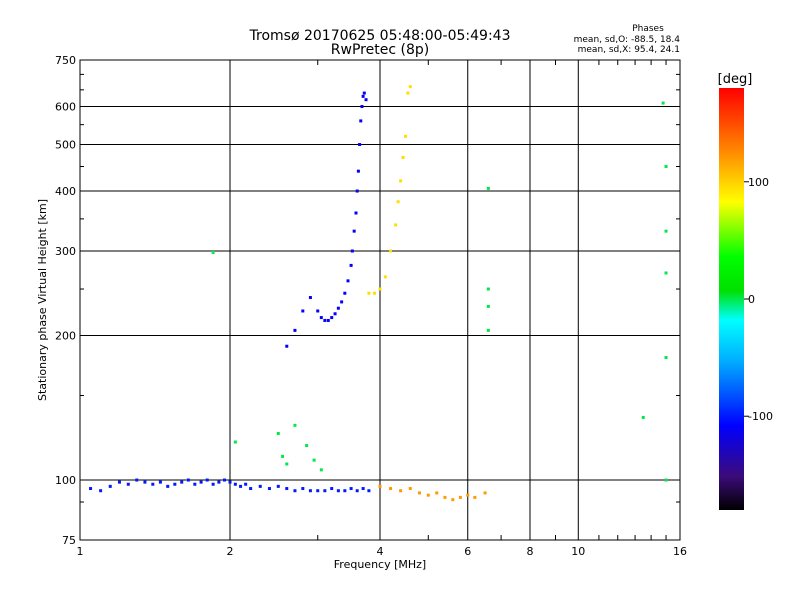 Image resolution: width=800 pixels, height=600 pixels. I want to click on x-tick-label: 8, so click(530, 551).